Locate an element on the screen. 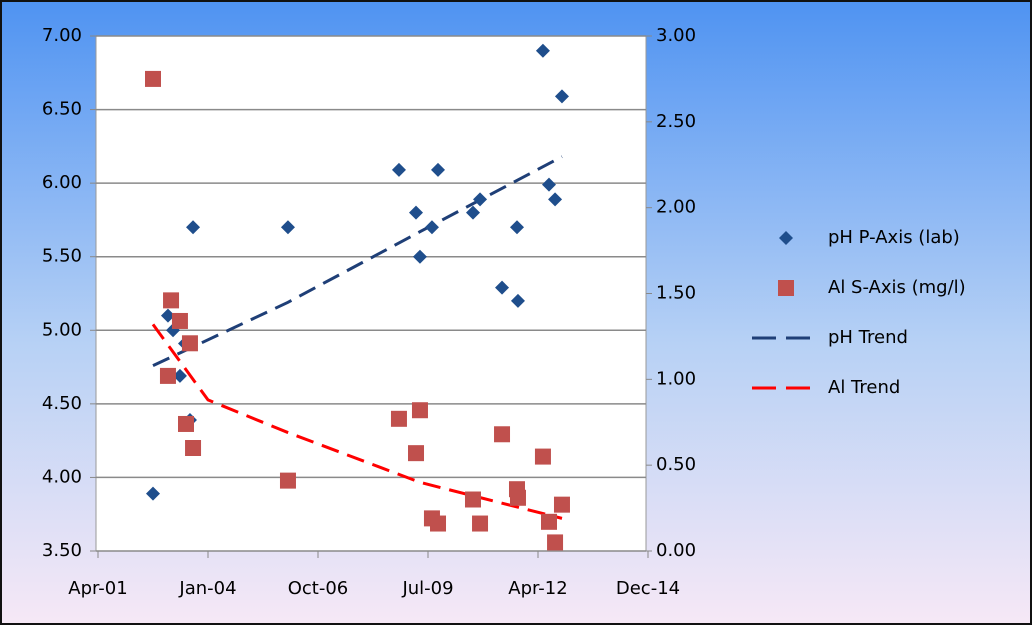  x-tick-label: Dec-14 is located at coordinates (648, 588).